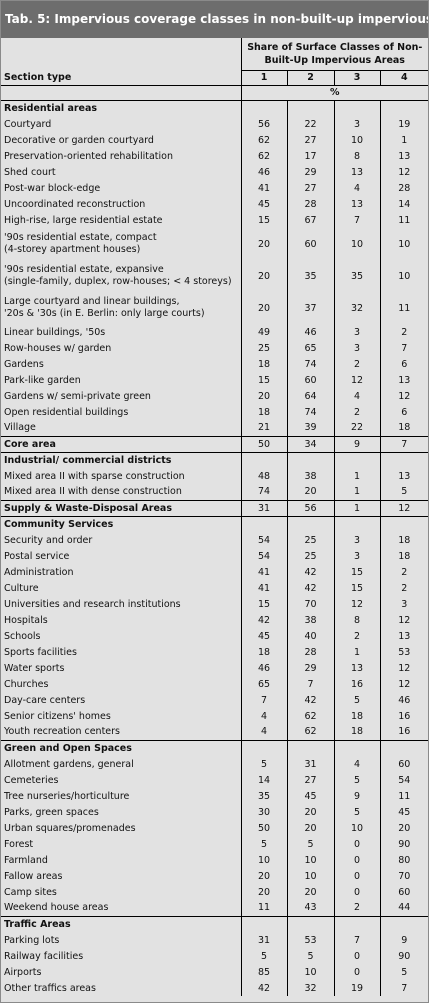  I want to click on value-cell-col-2: 37, so click(310, 308).